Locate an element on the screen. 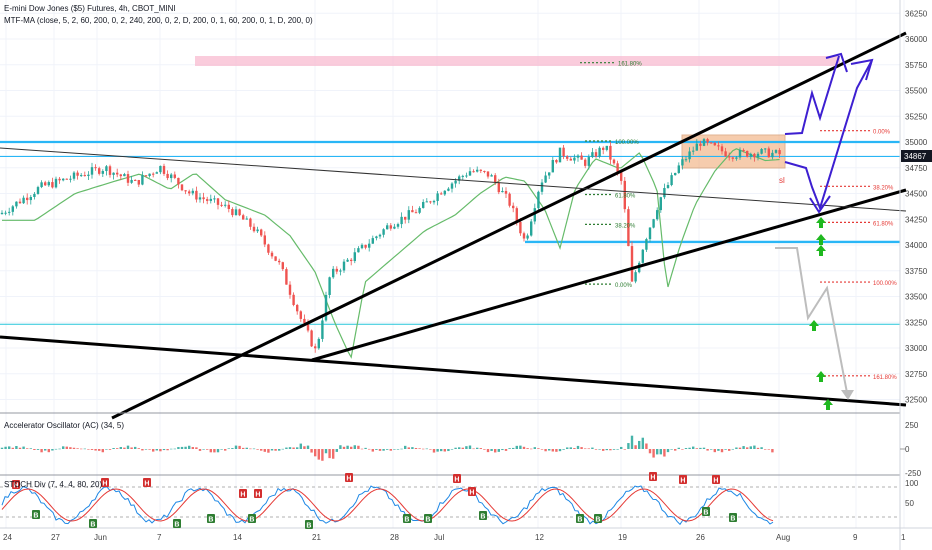 The image size is (932, 550). fib-left-label-1: 61.80% is located at coordinates (625, 197).